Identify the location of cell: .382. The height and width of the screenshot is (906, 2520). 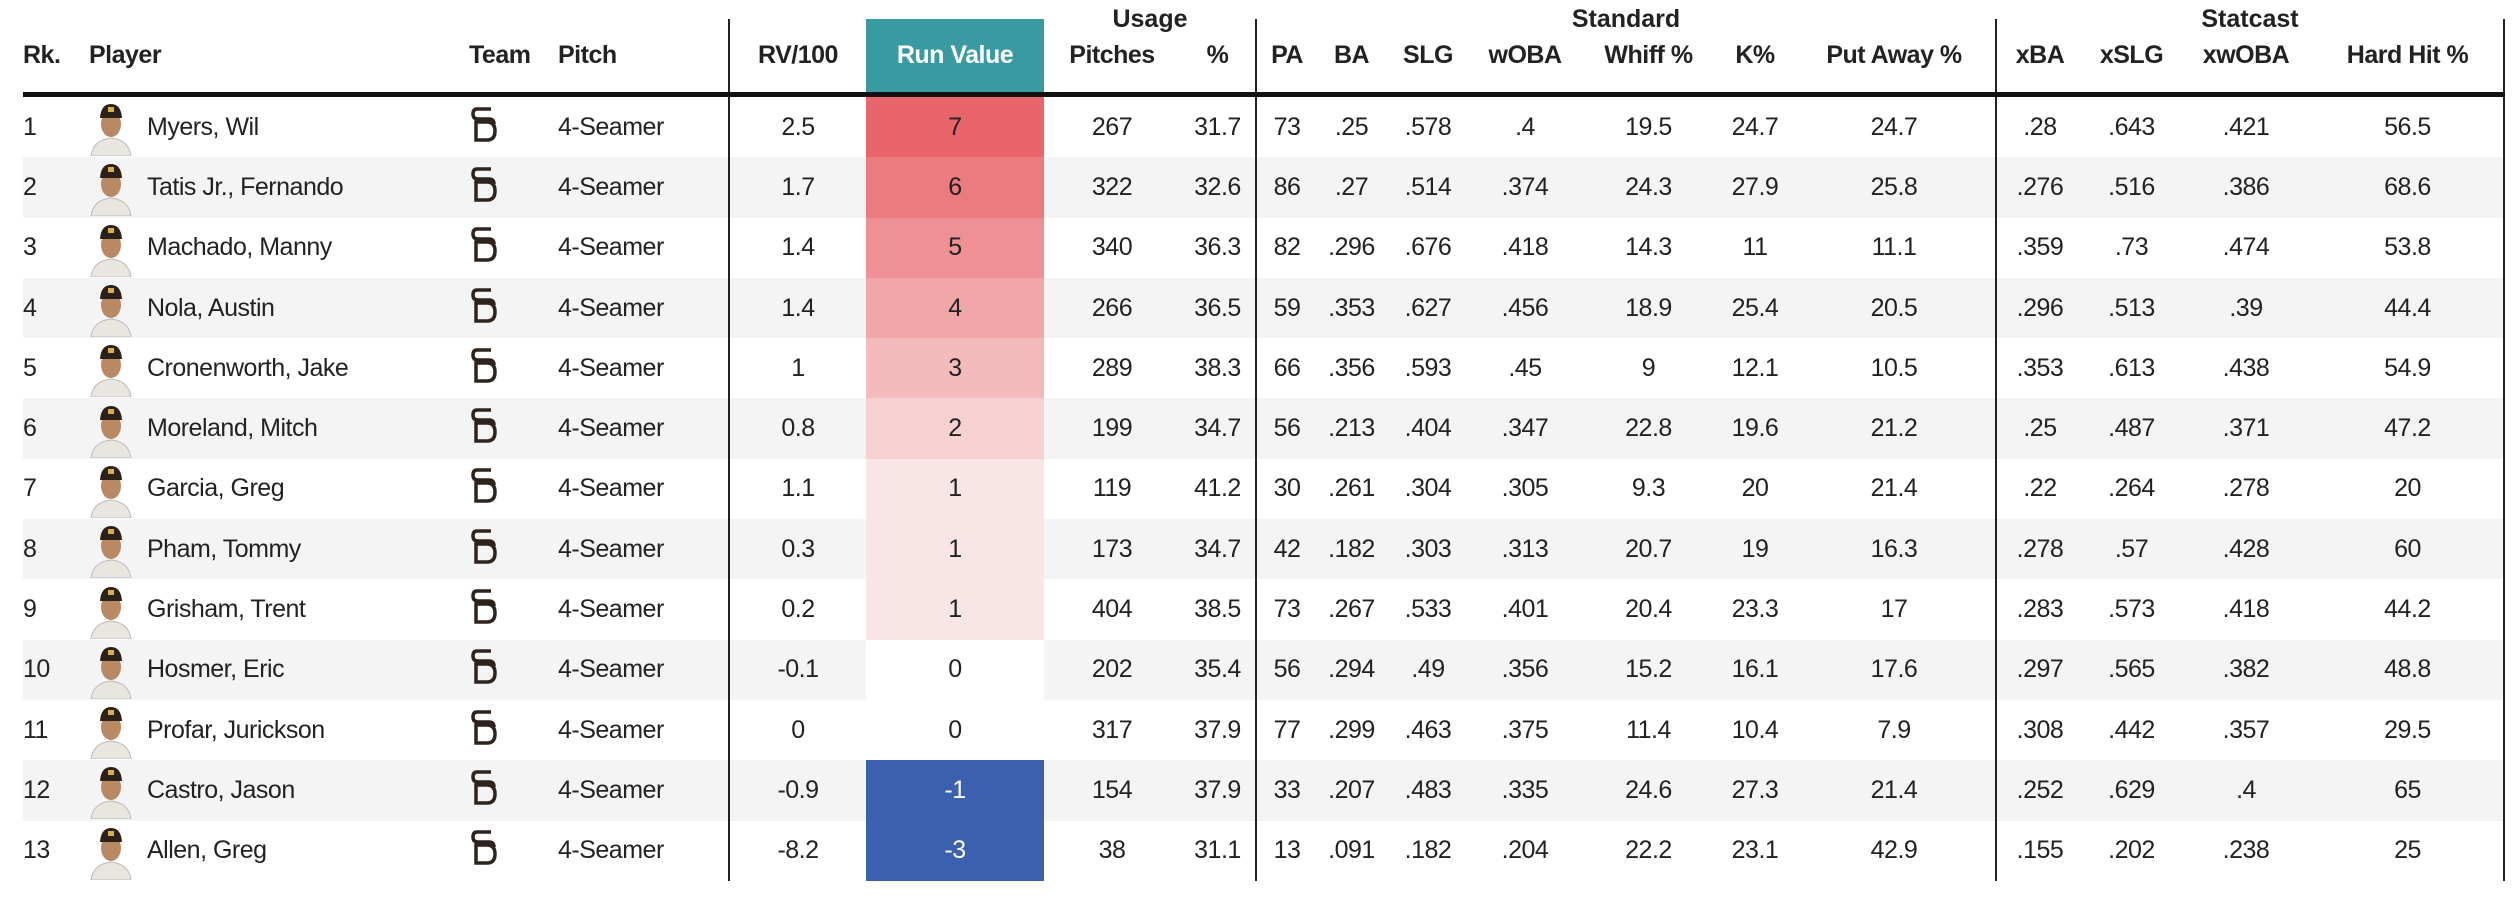
(2246, 669).